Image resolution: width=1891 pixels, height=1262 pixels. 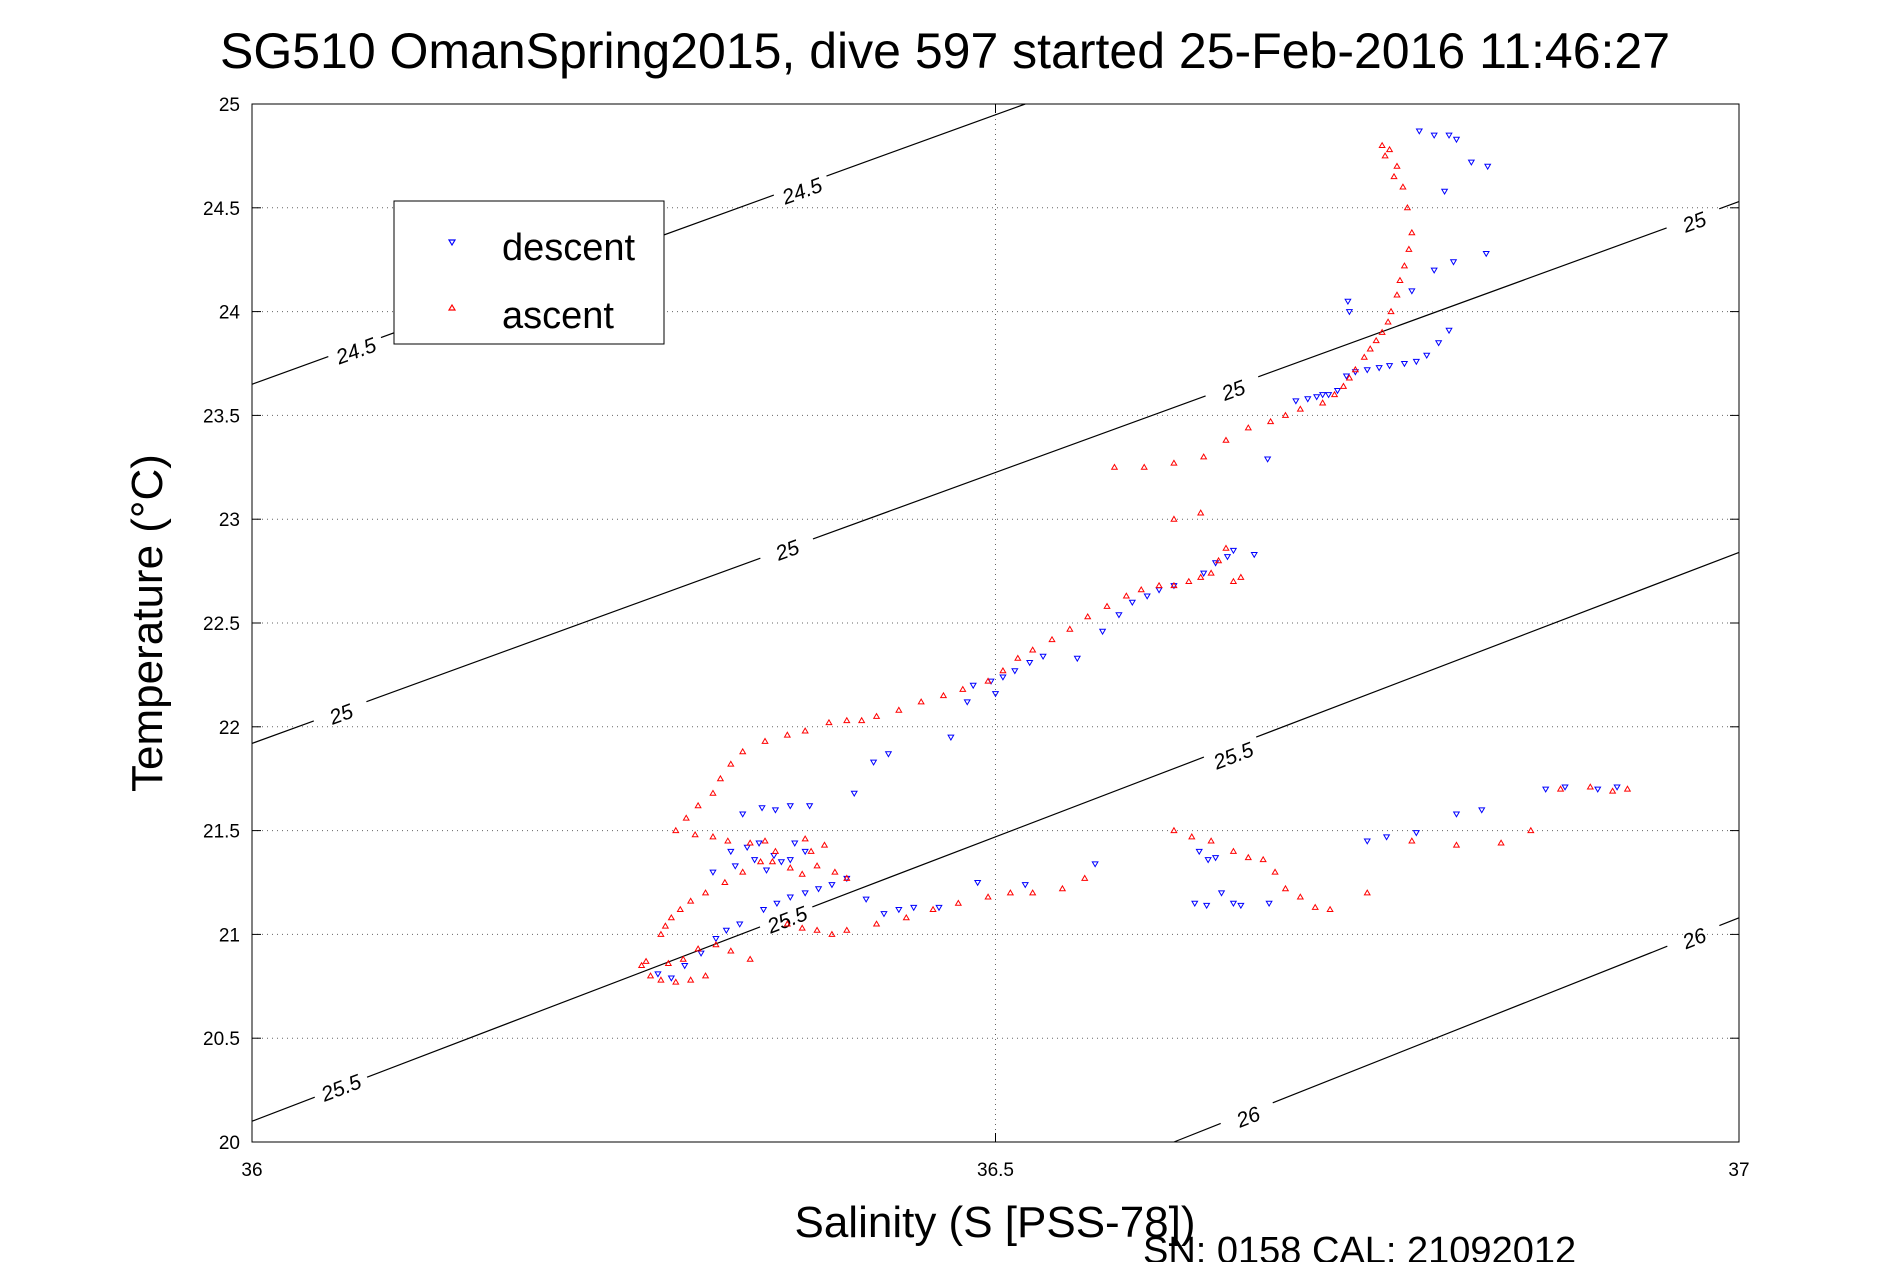 I want to click on x-tick-label: 37, so click(x=1738, y=1170).